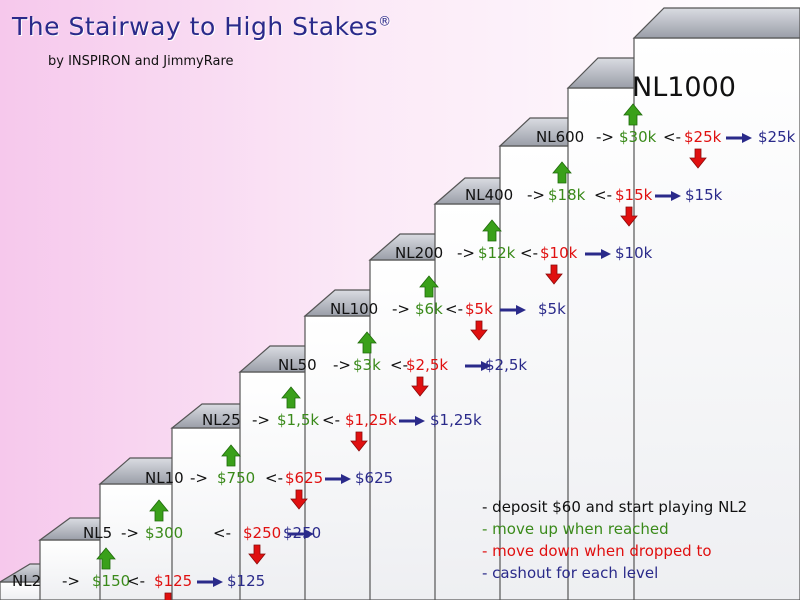 This screenshot has height=600, width=800. What do you see at coordinates (371, 420) in the screenshot?
I see `move-down-value: $1,25k` at bounding box center [371, 420].